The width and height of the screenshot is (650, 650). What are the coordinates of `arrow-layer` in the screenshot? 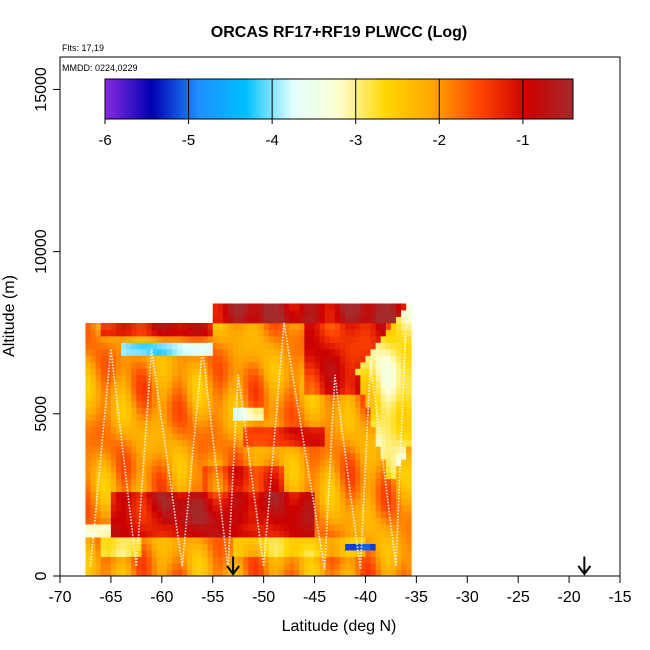 It's located at (409, 566).